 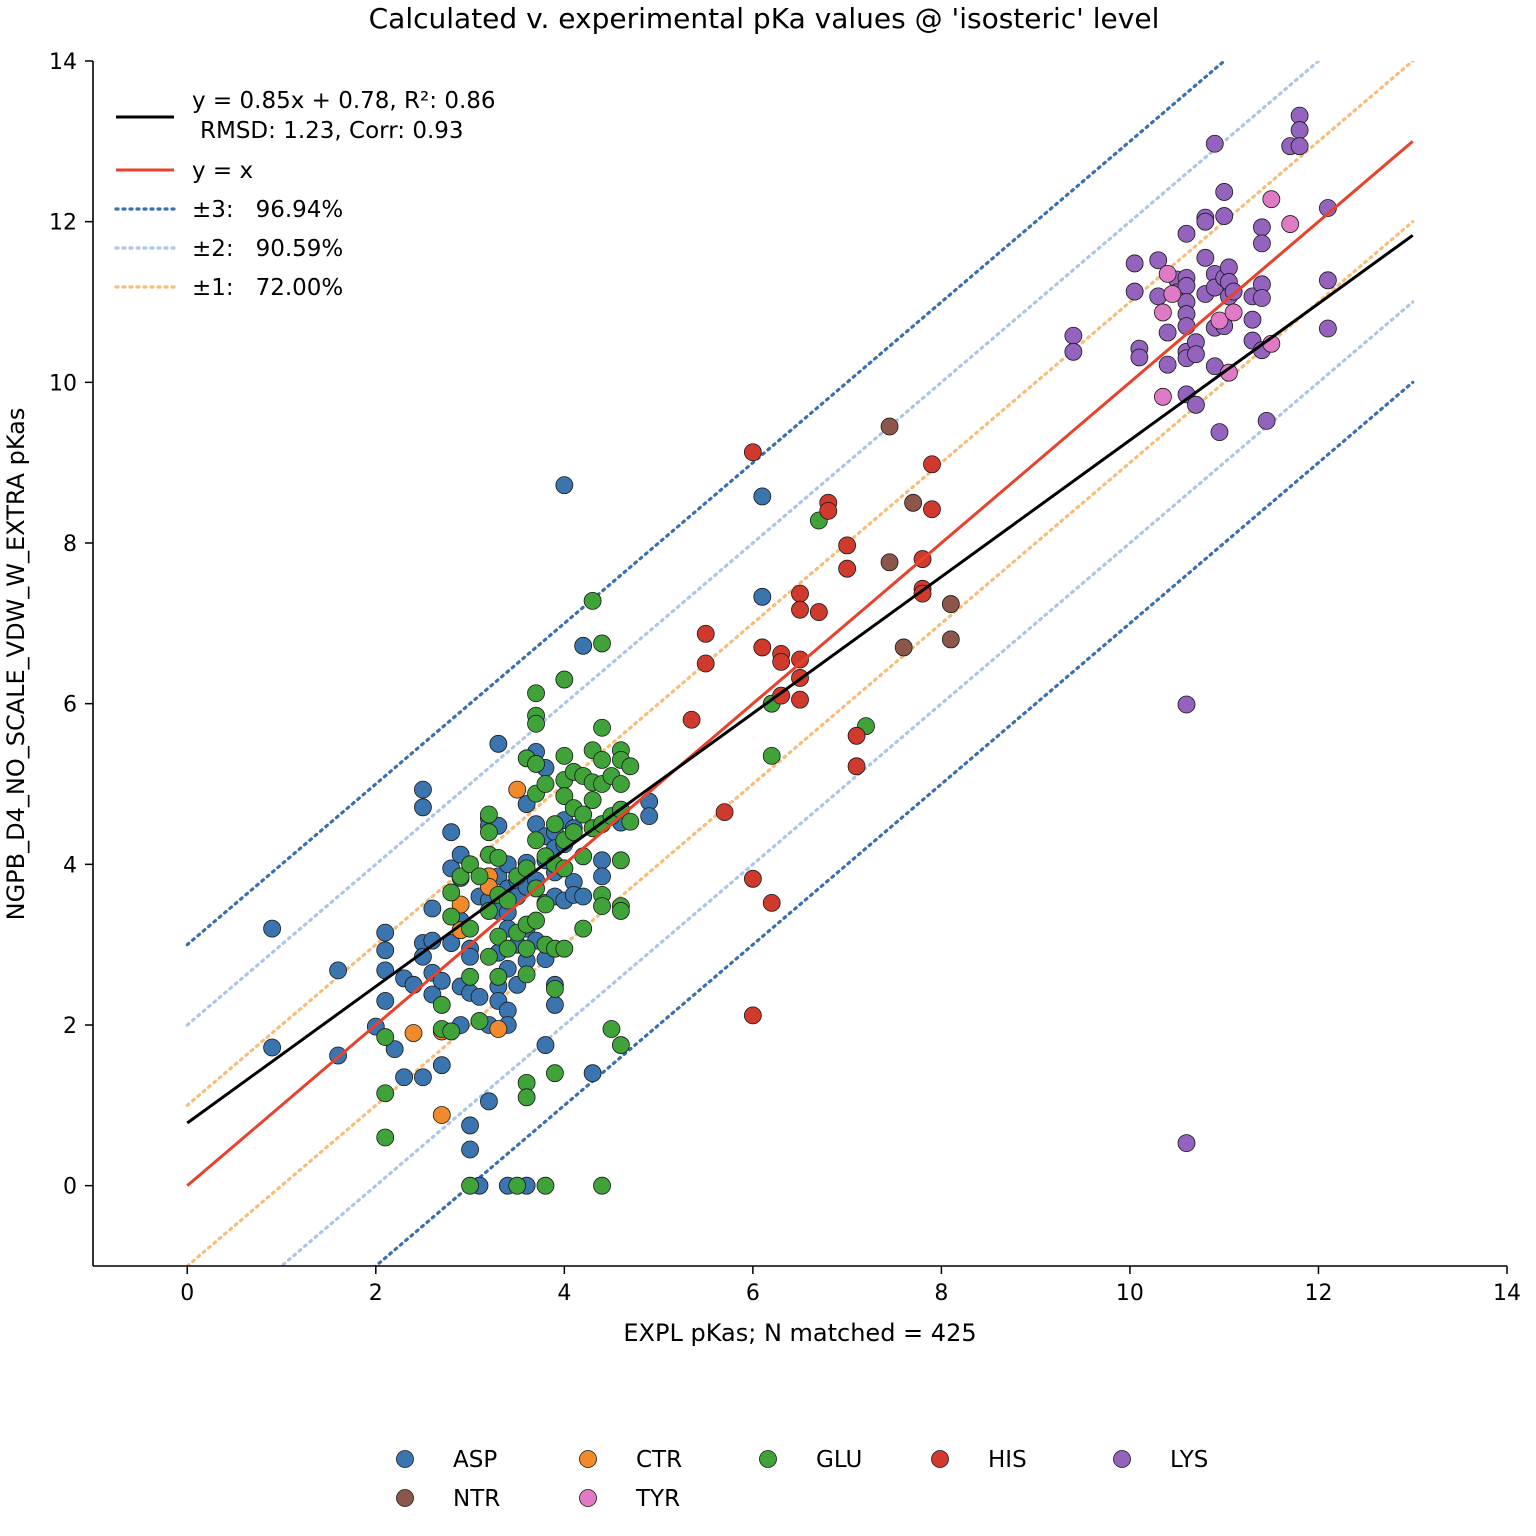 I want to click on legend-identity-label: y = x, so click(x=222, y=171).